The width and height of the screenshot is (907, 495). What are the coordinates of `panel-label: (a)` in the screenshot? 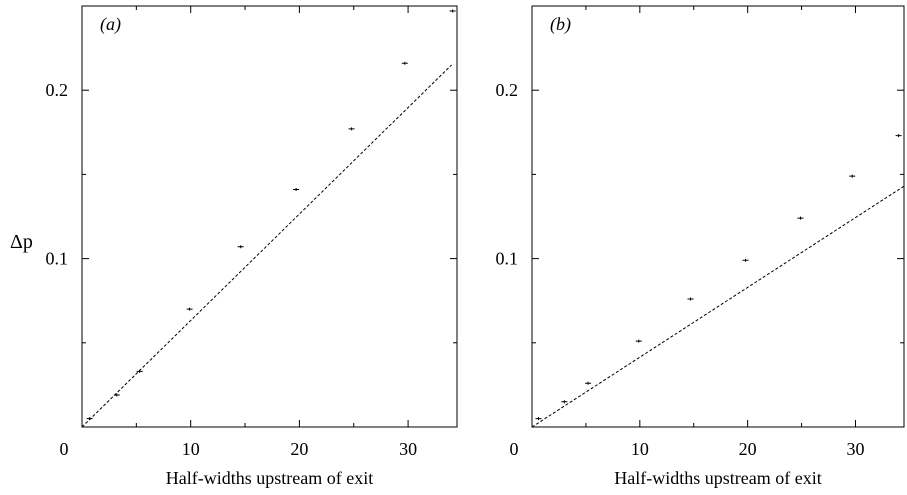 It's located at (110, 24).